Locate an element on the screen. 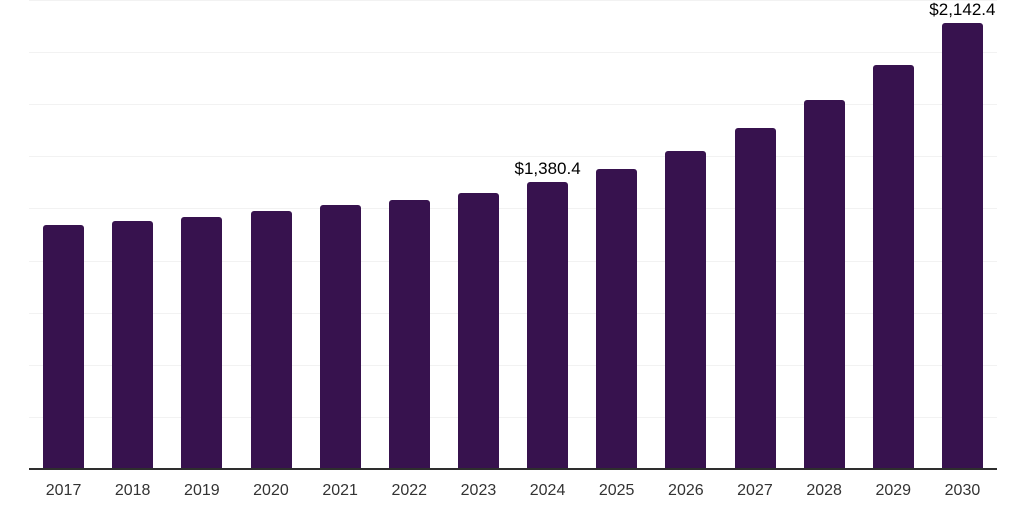 Image resolution: width=1024 pixels, height=512 pixels. x-tick-label-2030: 2030 is located at coordinates (962, 490).